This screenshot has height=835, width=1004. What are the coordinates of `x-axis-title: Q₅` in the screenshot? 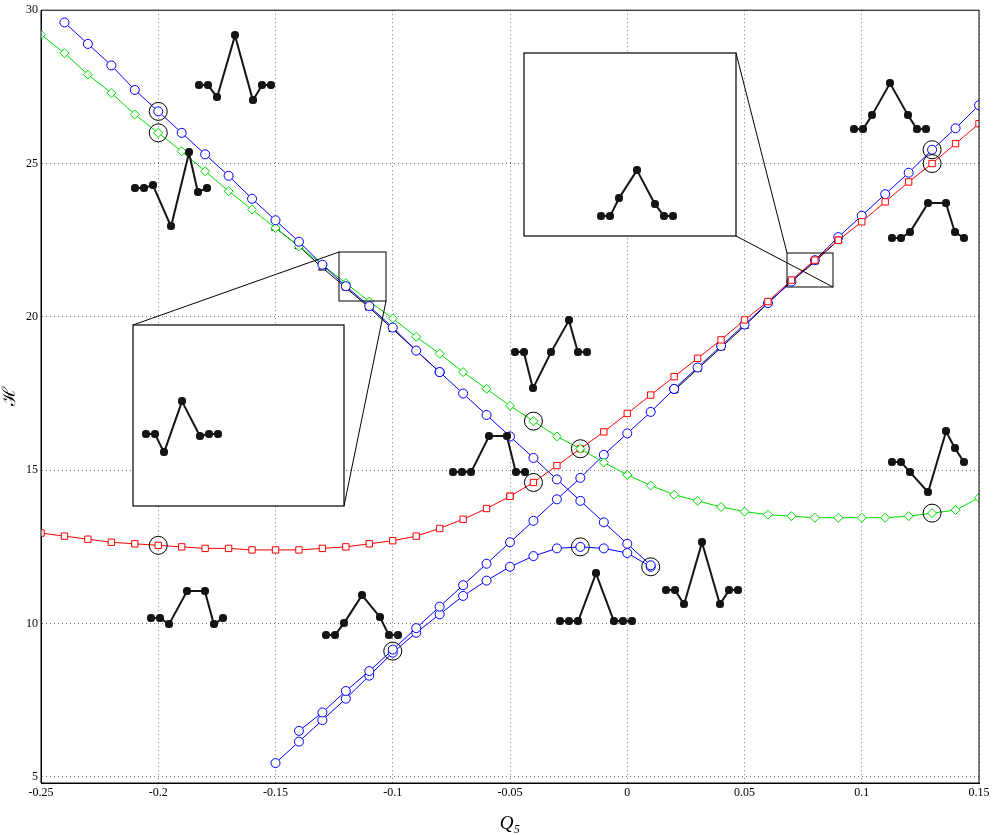 It's located at (510, 822).